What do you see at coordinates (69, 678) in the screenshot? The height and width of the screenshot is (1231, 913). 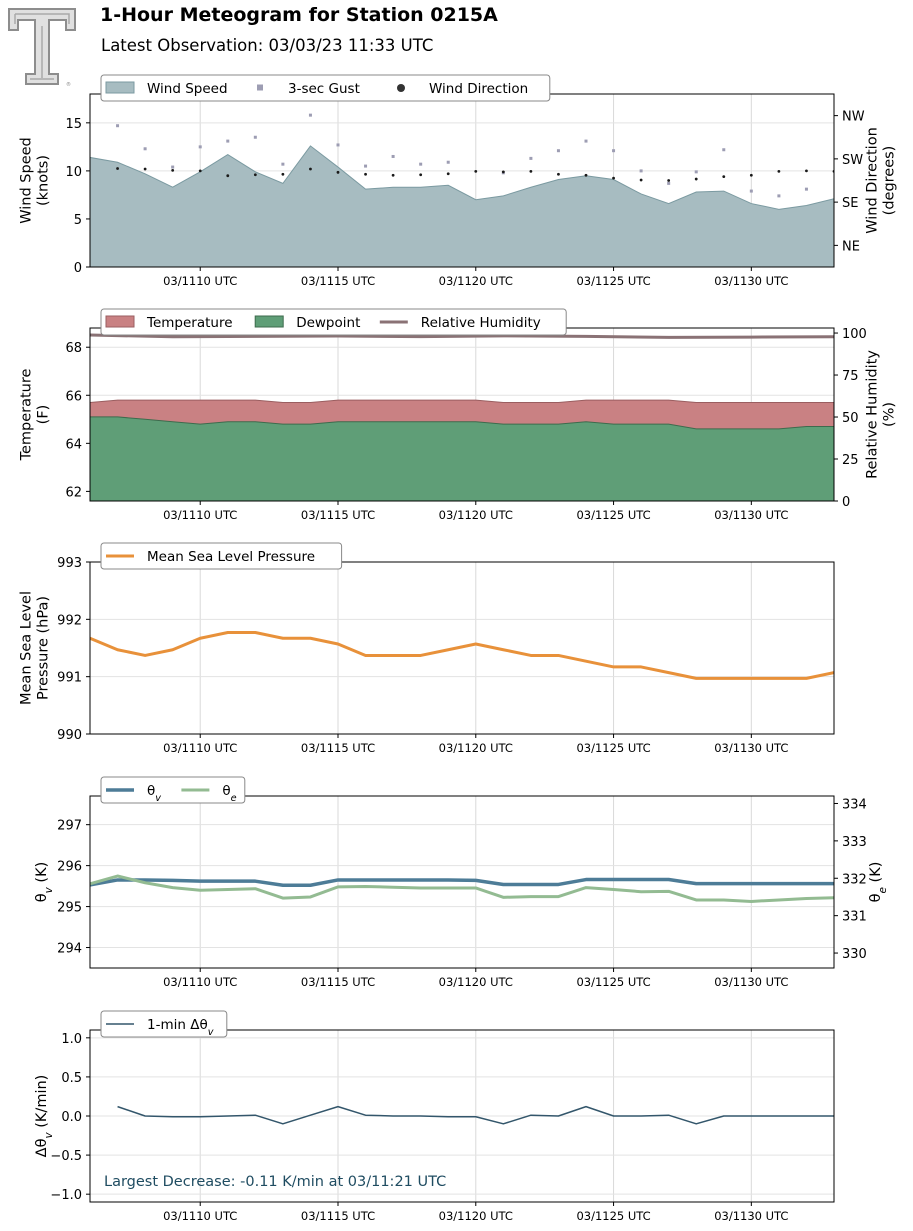 I see `y-tick-label: 991` at bounding box center [69, 678].